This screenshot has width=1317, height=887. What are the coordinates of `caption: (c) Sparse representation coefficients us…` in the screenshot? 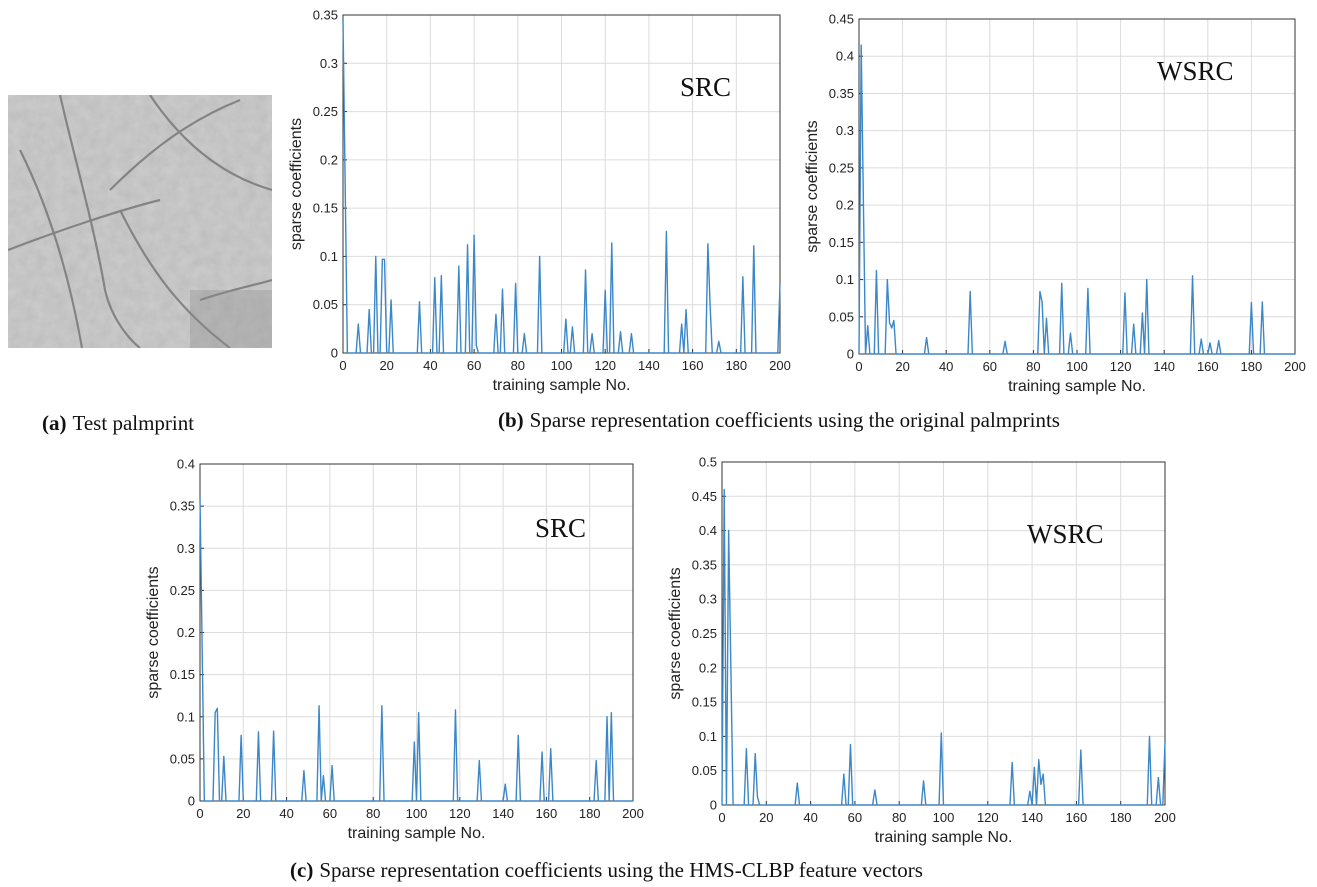 It's located at (606, 870).